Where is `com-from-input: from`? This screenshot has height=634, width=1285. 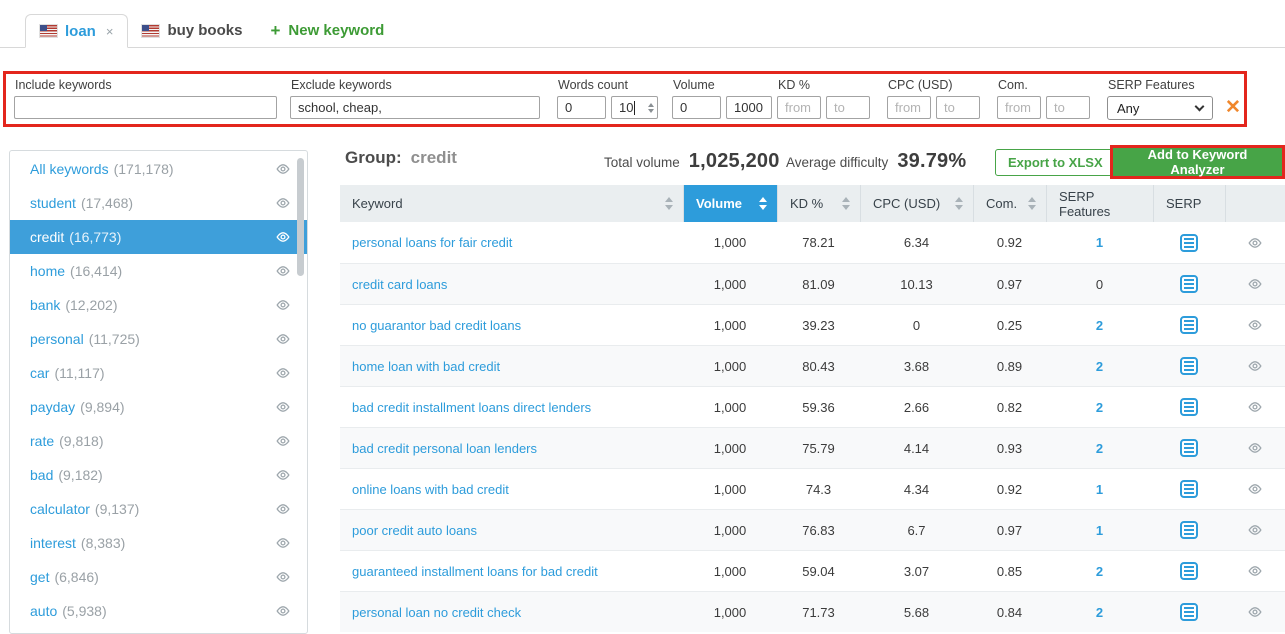
com-from-input: from is located at coordinates (1019, 107).